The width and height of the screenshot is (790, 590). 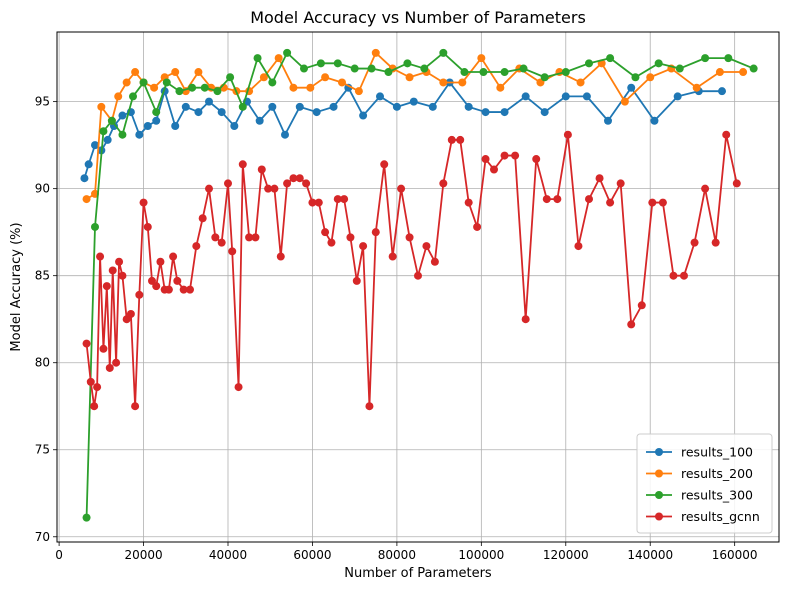 I want to click on y-tick-label: 75, so click(x=42, y=450).